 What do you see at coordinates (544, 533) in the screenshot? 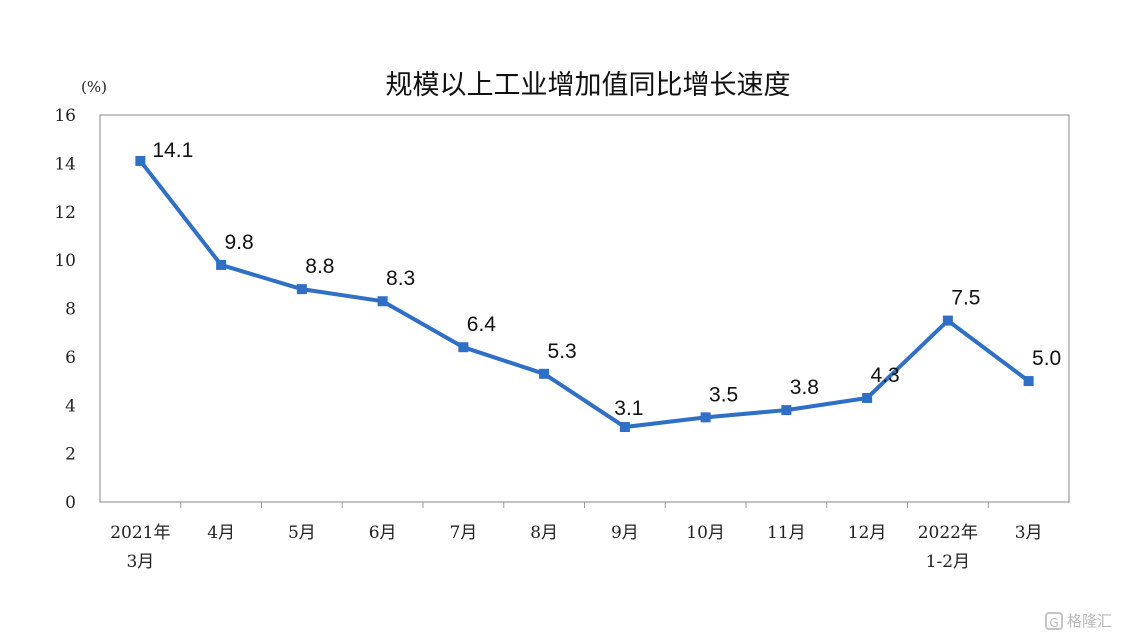
I see `x-tick-label: 8月` at bounding box center [544, 533].